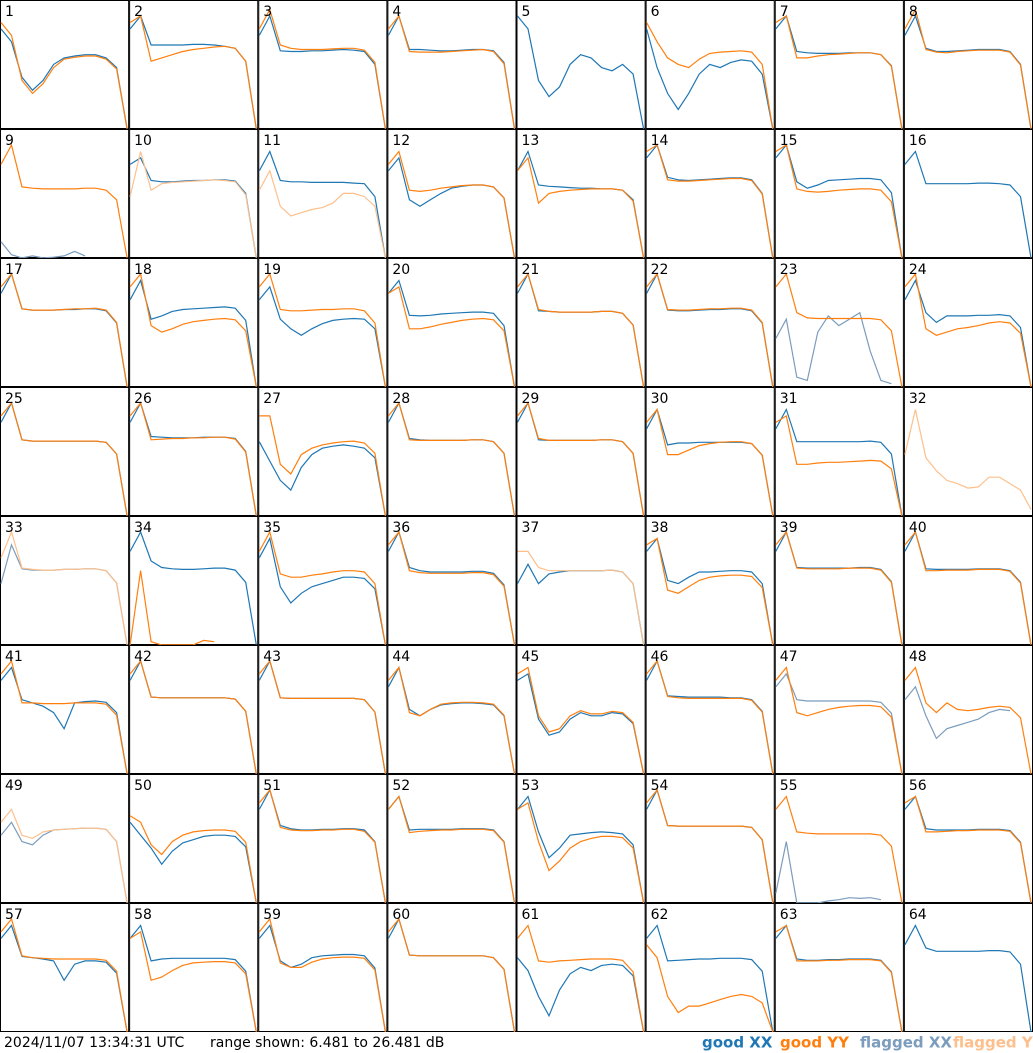 The image size is (1033, 1053). Describe the element at coordinates (531, 657) in the screenshot. I see `panel-number: 45` at that location.